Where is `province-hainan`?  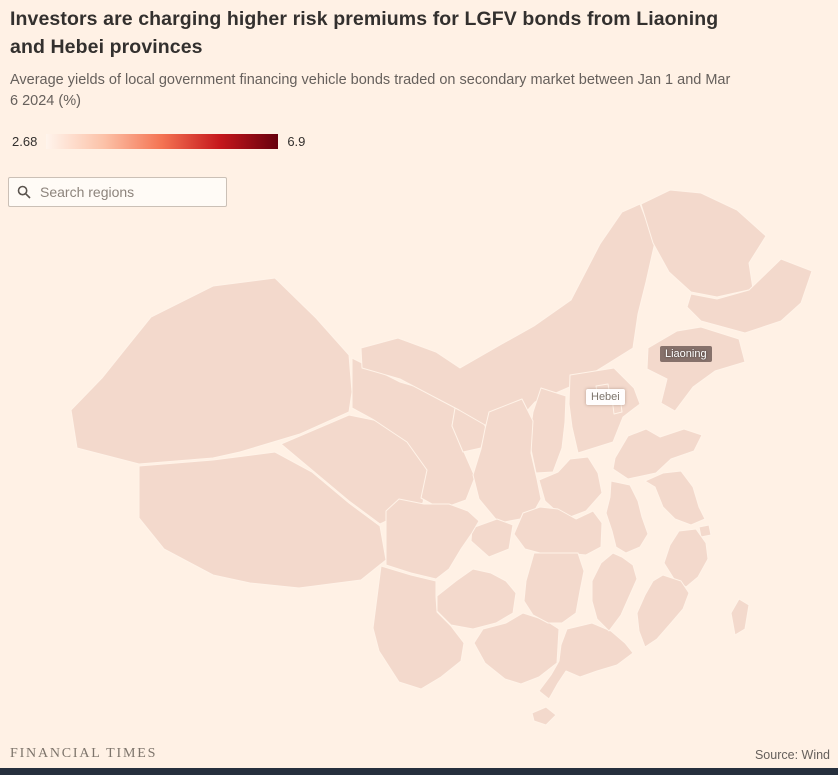
province-hainan is located at coordinates (544, 716).